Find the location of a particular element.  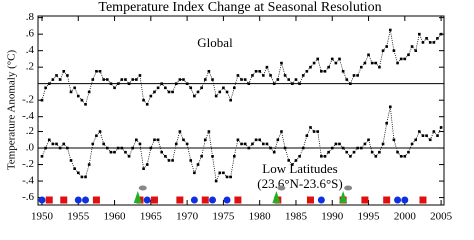

x-tick-label: 1955 is located at coordinates (78, 217).